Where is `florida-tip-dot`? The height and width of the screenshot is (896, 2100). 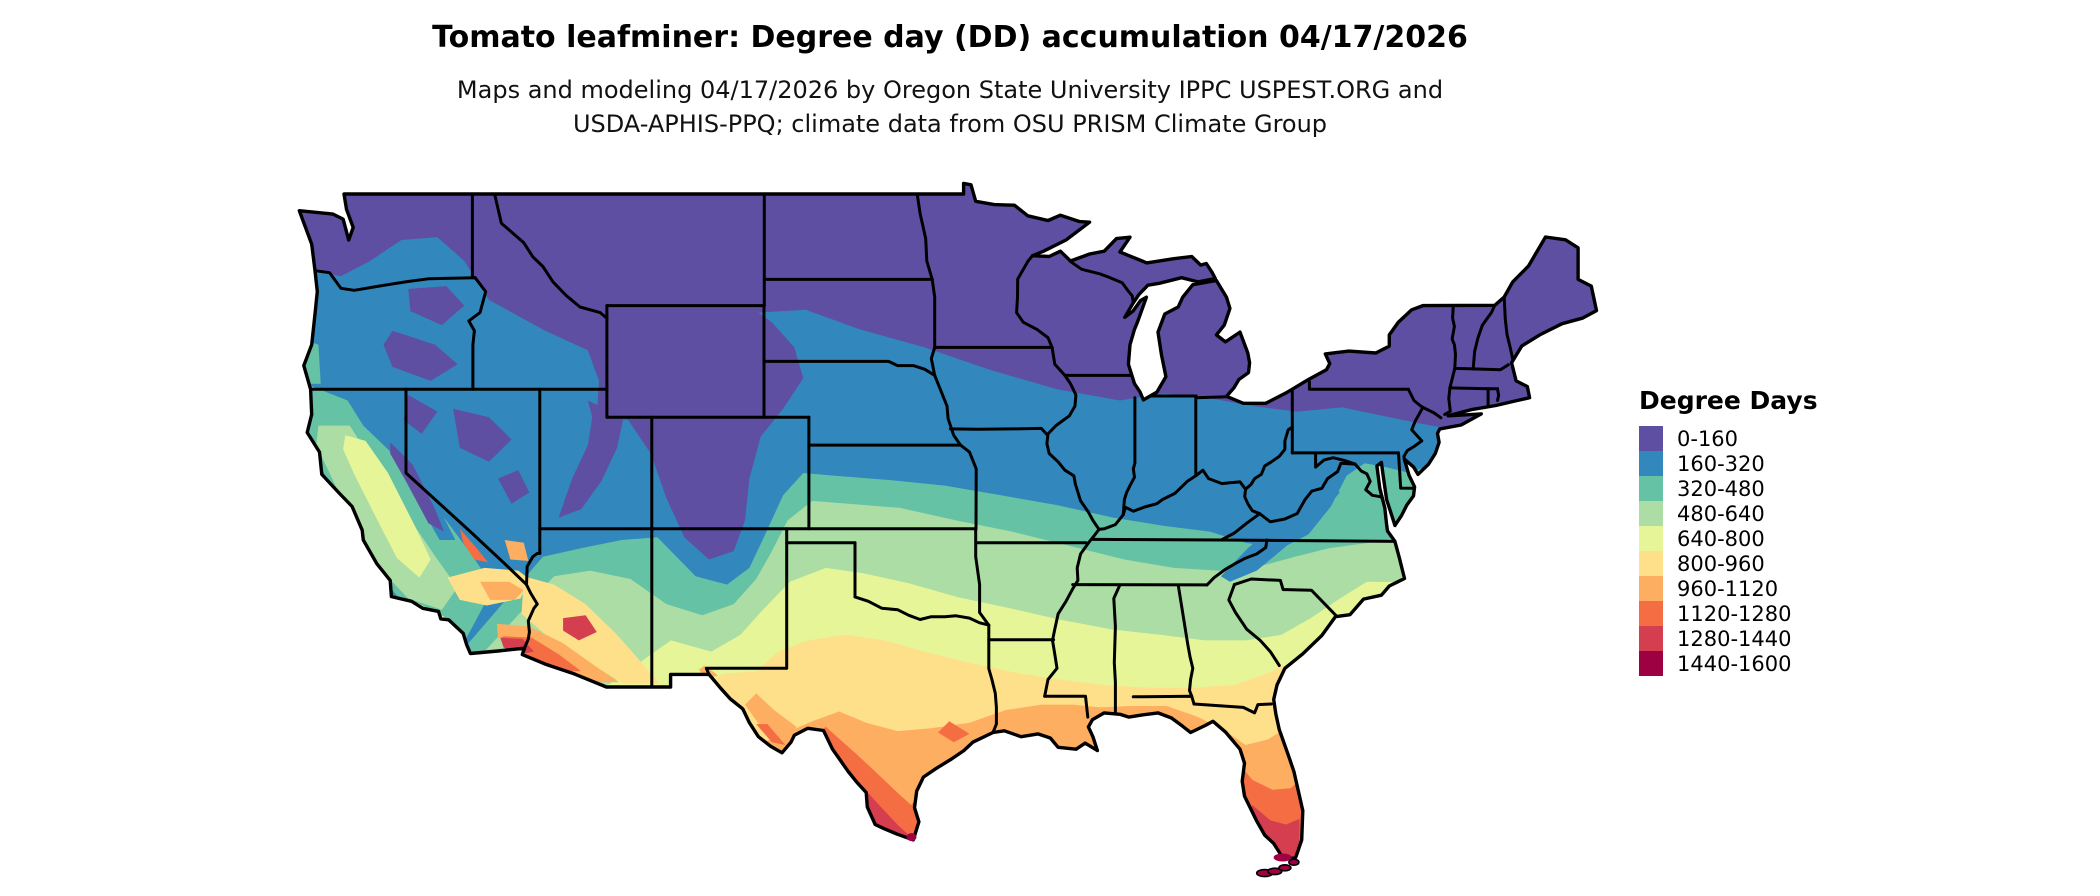
florida-tip-dot is located at coordinates (1282, 857).